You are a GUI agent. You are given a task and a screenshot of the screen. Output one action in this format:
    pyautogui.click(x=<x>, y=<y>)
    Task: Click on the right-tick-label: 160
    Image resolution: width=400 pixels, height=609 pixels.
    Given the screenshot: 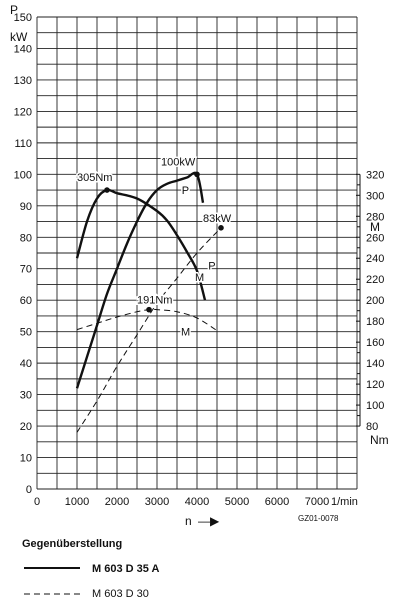 What is the action you would take?
    pyautogui.click(x=375, y=343)
    